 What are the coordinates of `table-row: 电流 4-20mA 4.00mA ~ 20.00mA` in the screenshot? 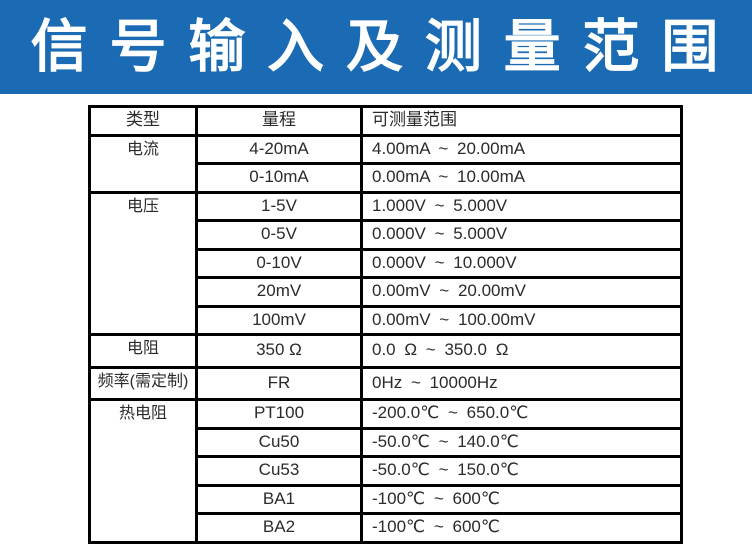 It's located at (385, 163).